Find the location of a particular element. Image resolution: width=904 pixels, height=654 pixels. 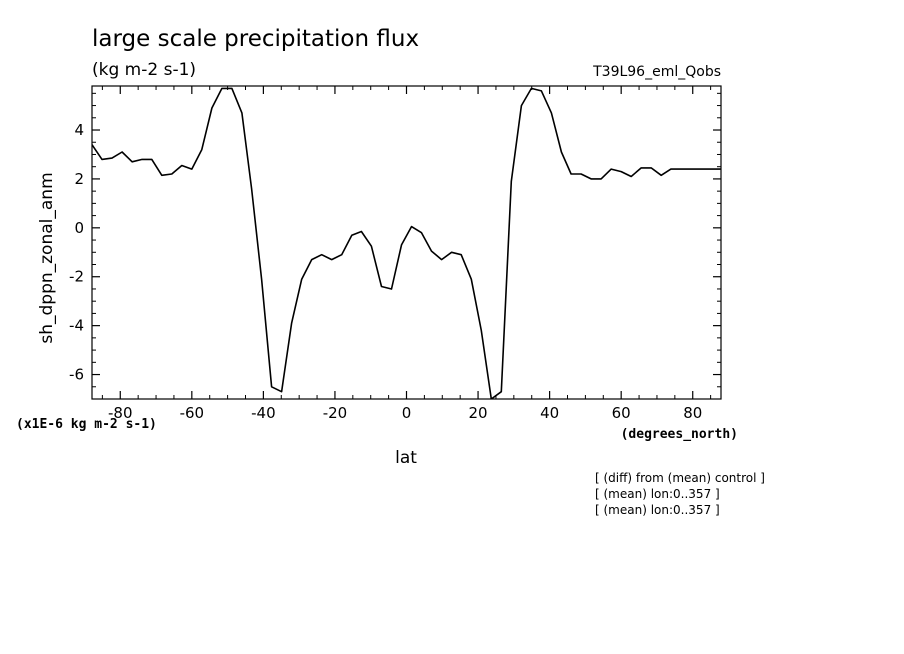

chart-subtitle: (kg m-2 s-1) is located at coordinates (144, 70).